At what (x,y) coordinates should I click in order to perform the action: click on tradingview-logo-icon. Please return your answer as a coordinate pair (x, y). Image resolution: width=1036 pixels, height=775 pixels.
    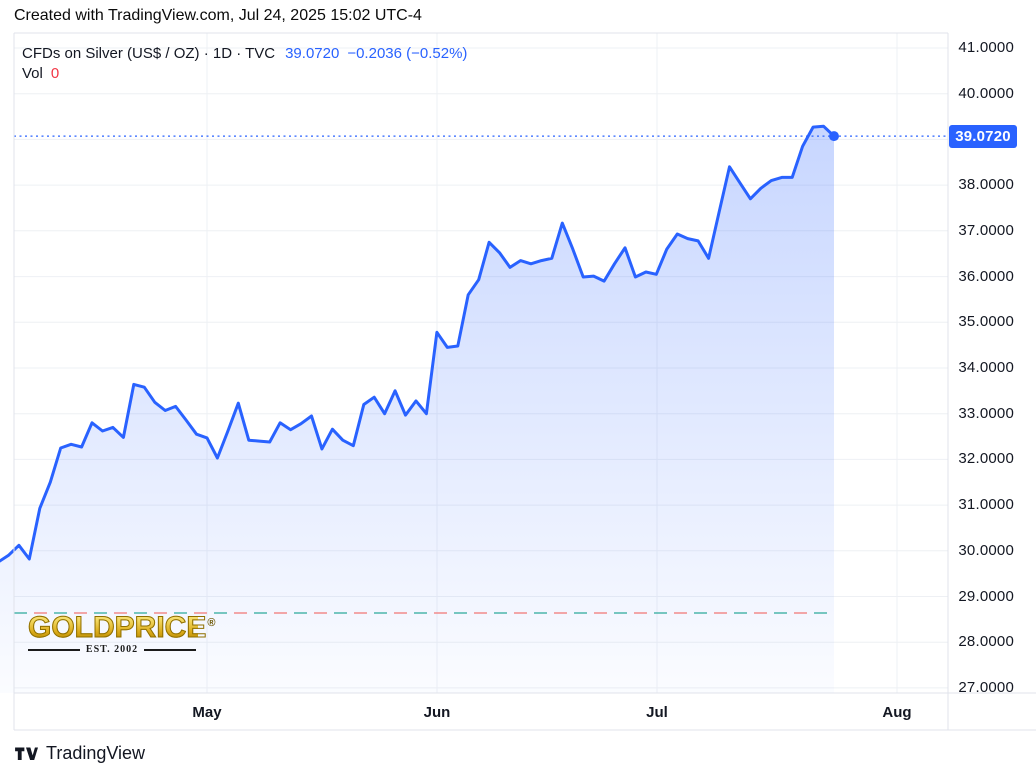
    Looking at the image, I should click on (26, 753).